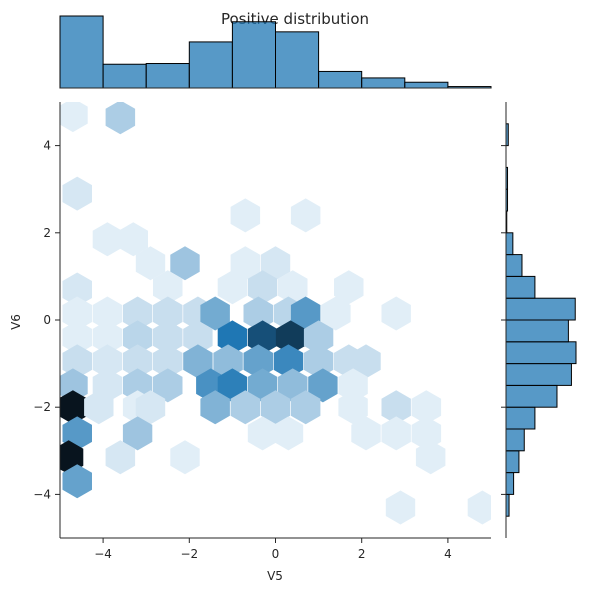 This screenshot has height=592, width=590. I want to click on y-tick-label: 0, so click(47, 320).